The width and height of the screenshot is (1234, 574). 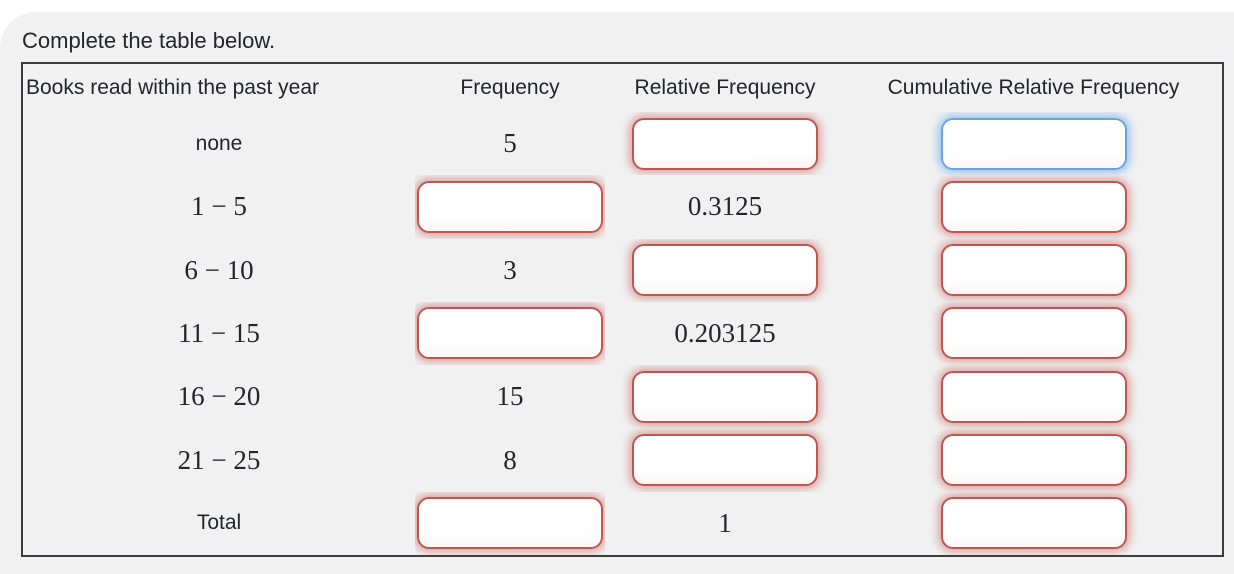 I want to click on frequency-input-total, so click(x=510, y=523).